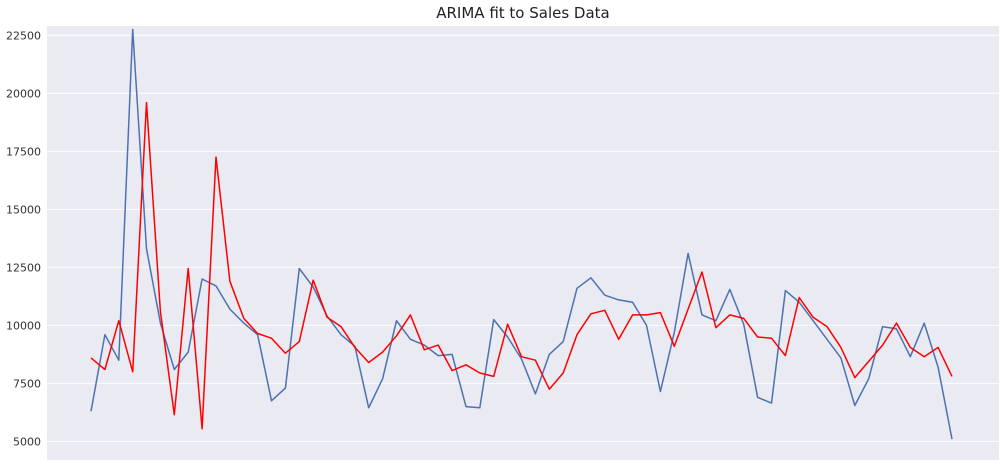  Describe the element at coordinates (27, 441) in the screenshot. I see `y-tick-label: 5000` at that location.